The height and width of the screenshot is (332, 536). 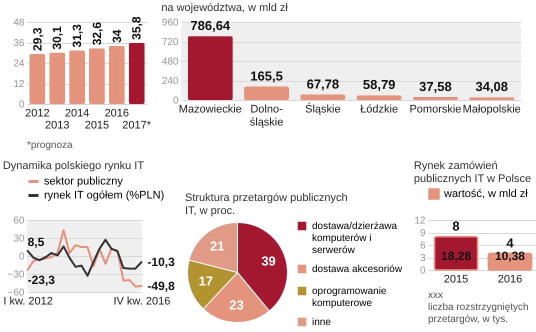 What do you see at coordinates (170, 62) in the screenshot?
I see `y-tick-label: 480` at bounding box center [170, 62].